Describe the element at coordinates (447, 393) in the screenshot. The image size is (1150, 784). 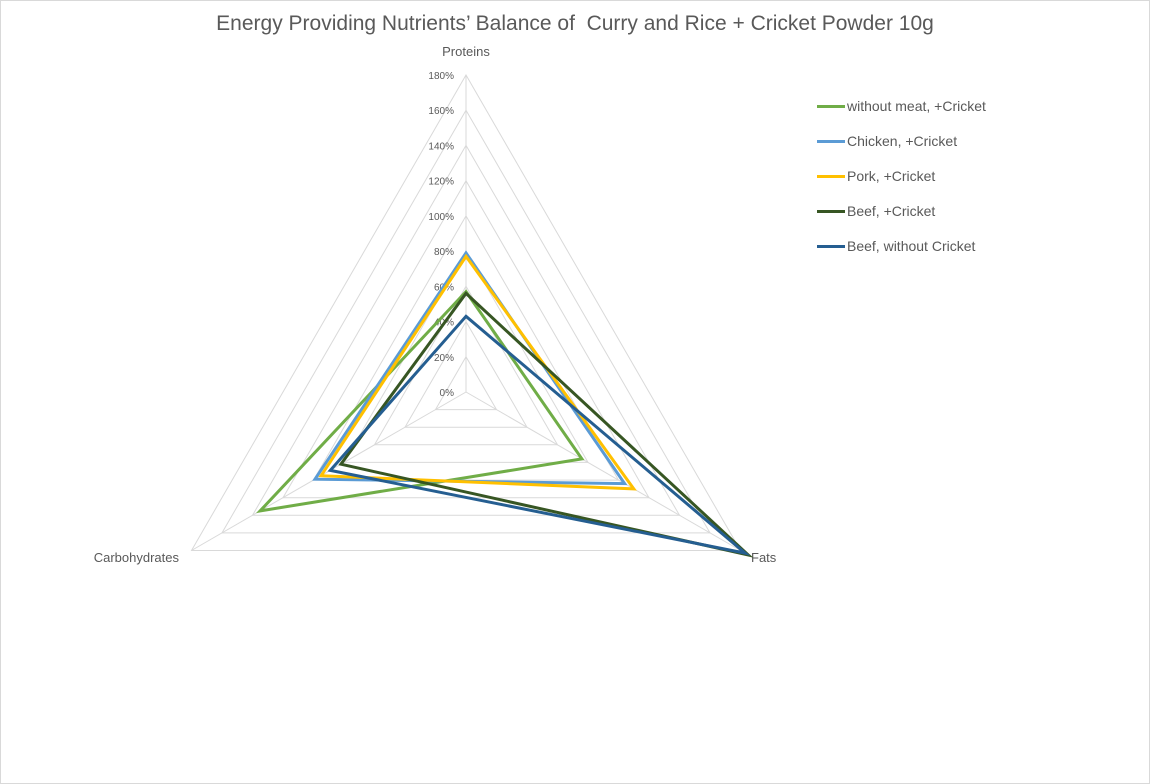
I see `tick-label: 0%` at that location.